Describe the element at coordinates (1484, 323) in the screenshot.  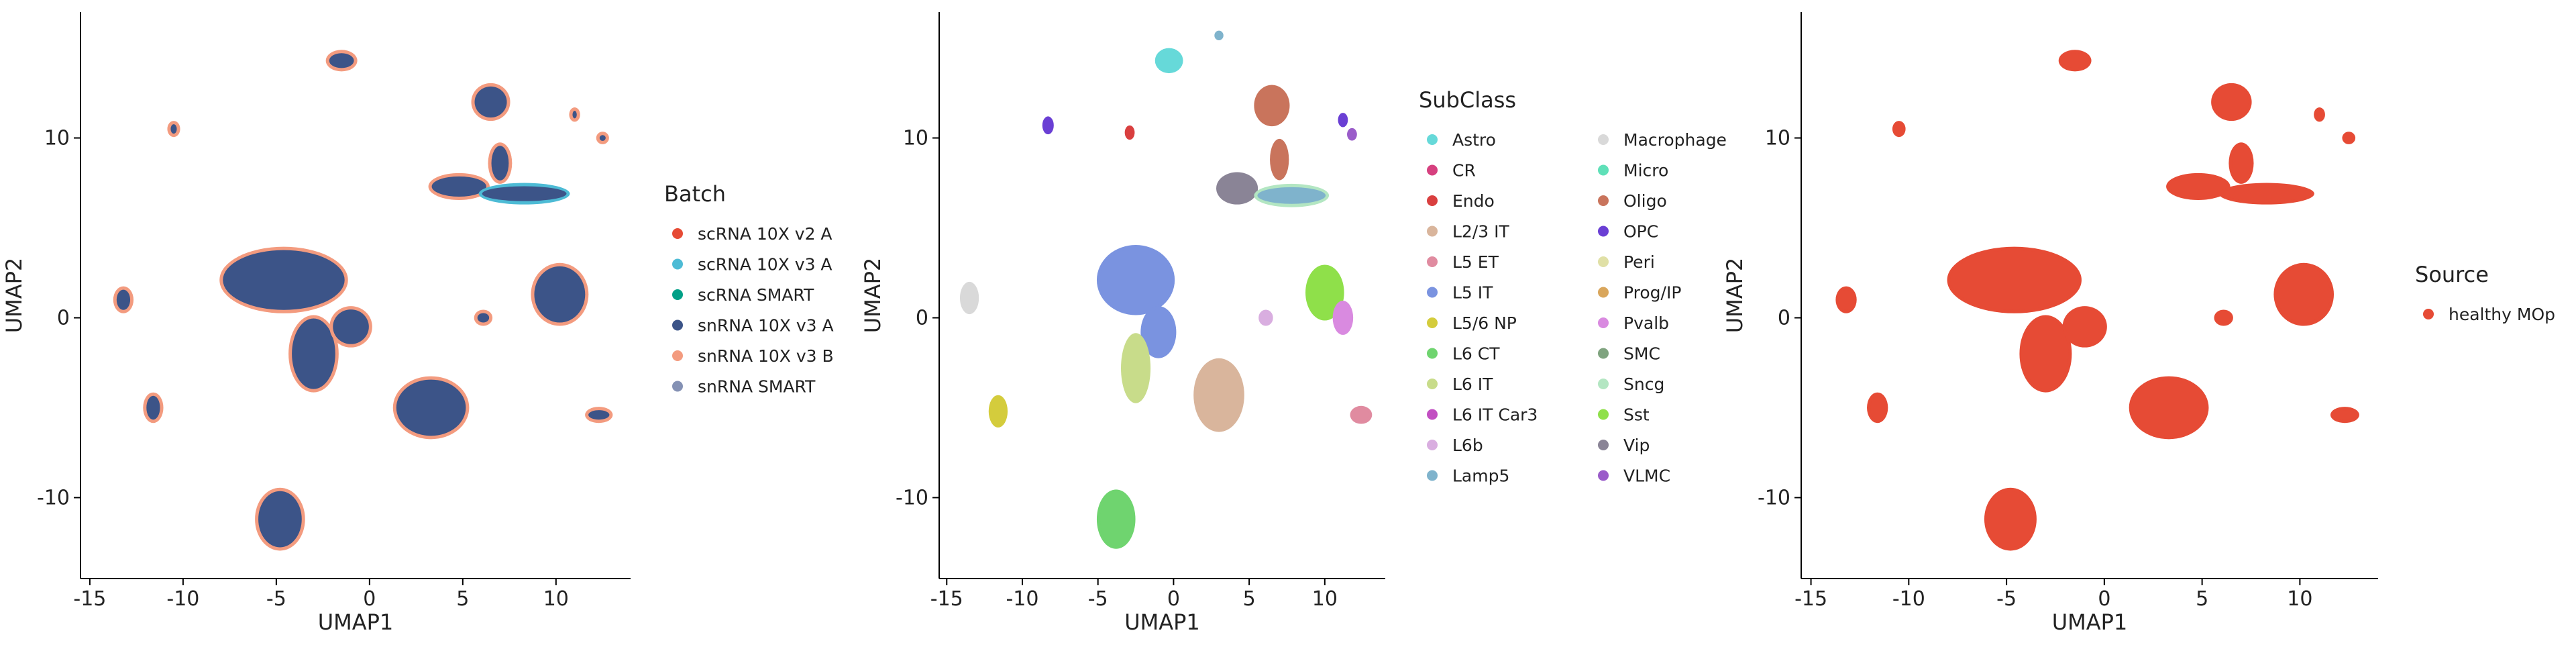
I see `legend-label: L5/6 NP` at that location.